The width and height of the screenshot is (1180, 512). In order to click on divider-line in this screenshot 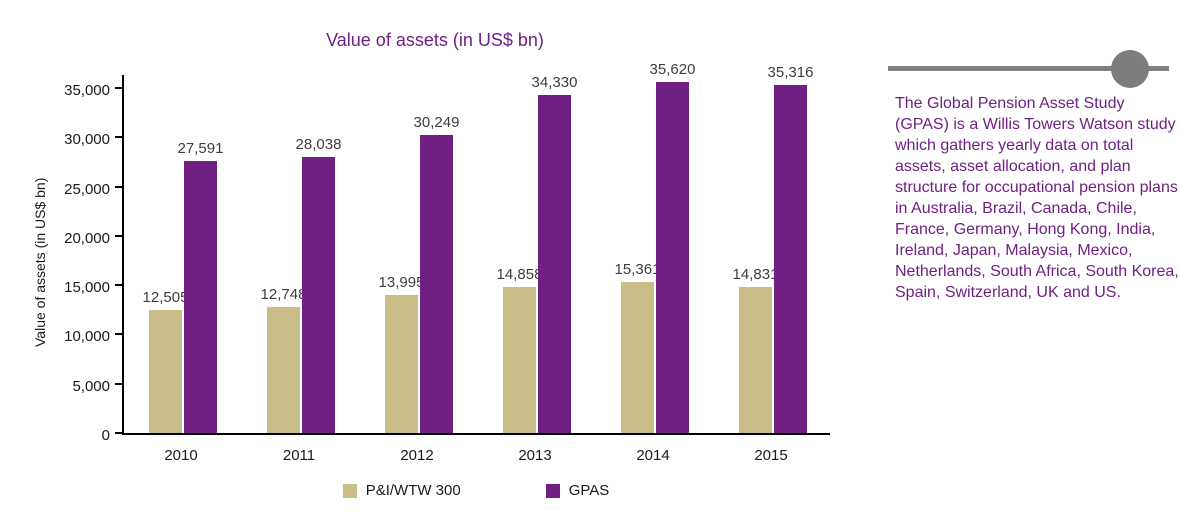, I will do `click(1028, 68)`.